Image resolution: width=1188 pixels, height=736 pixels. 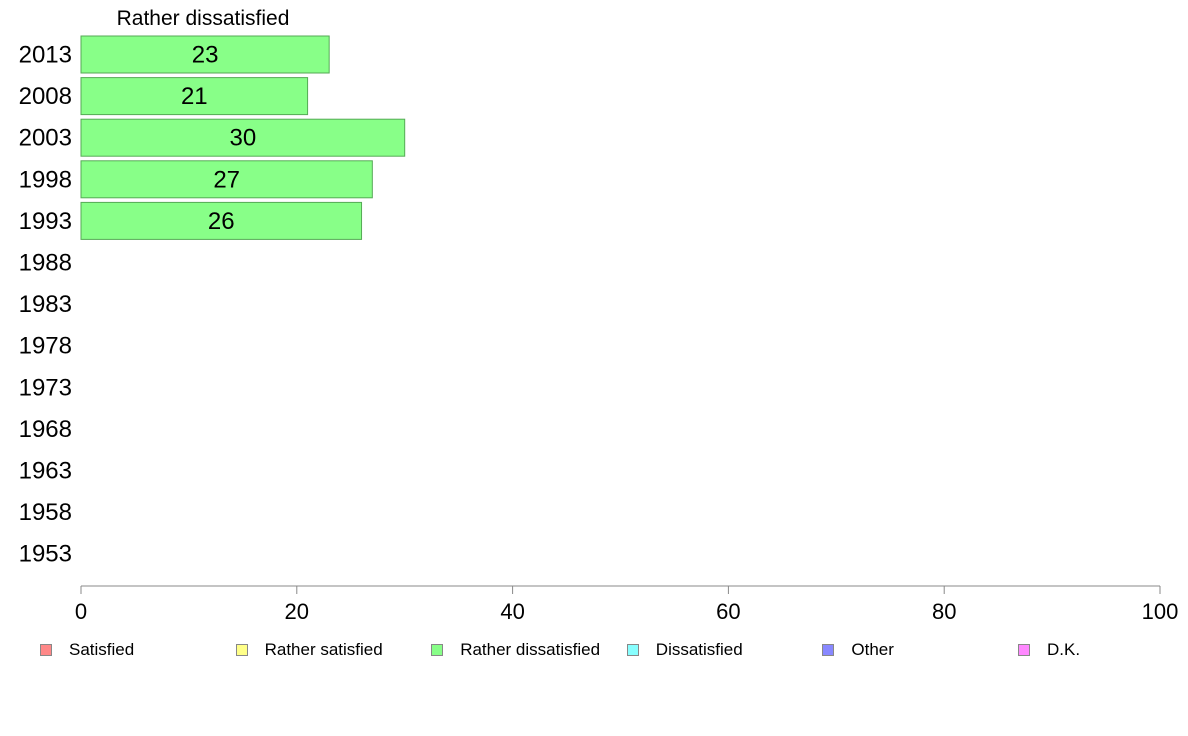 I want to click on bar-value-label-2003: 30, so click(x=242, y=138).